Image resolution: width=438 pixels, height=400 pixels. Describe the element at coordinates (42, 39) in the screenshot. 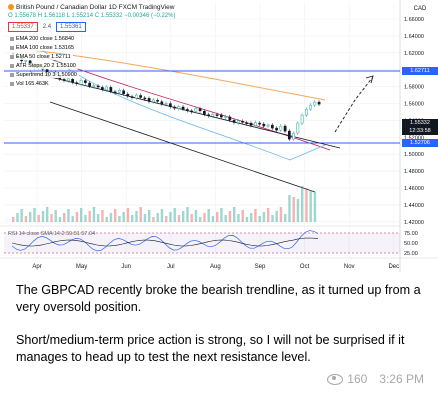

I see `indicator-legend-item: EMA 200 close 1.56840` at that location.